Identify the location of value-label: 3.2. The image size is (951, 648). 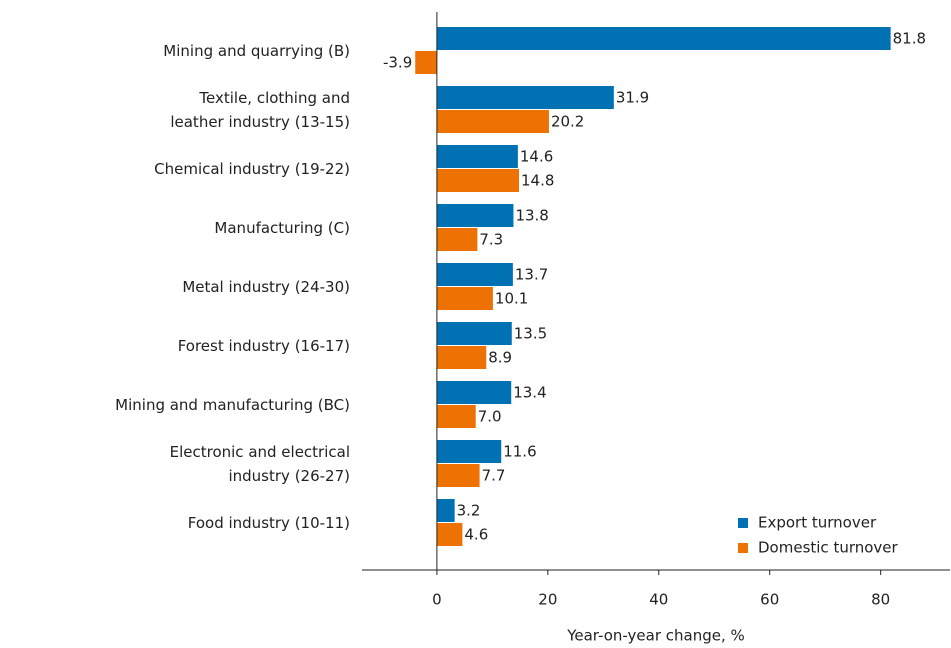
(469, 511).